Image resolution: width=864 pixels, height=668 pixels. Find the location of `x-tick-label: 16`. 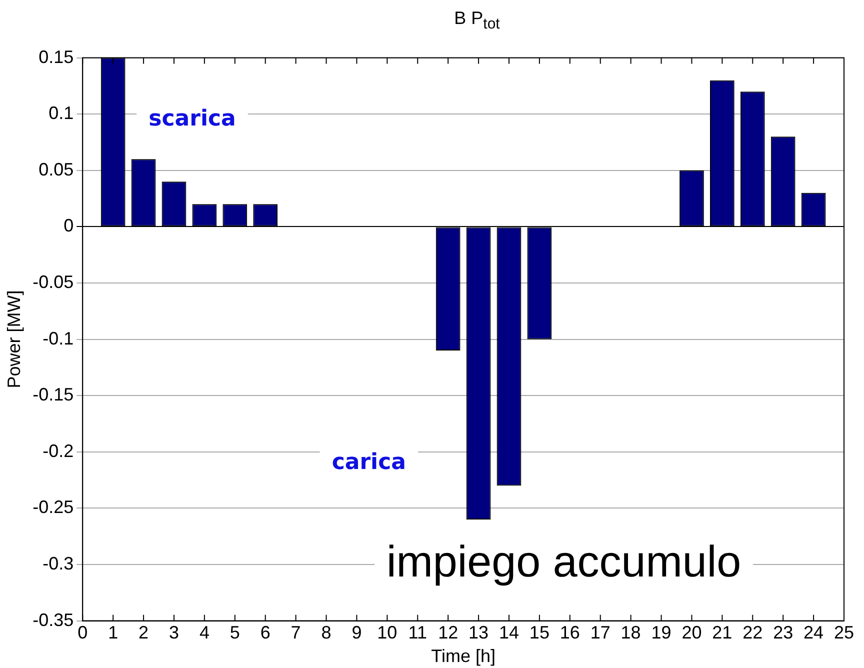

x-tick-label: 16 is located at coordinates (570, 632).